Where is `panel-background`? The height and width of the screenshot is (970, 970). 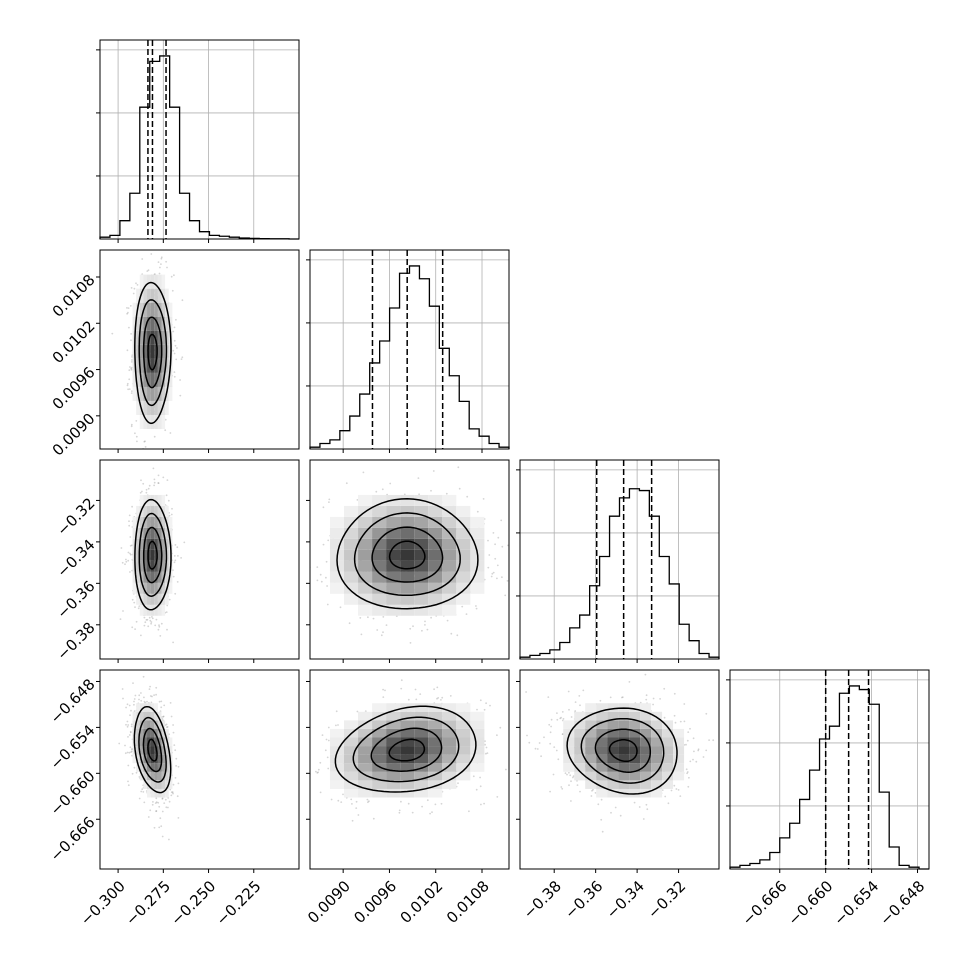 panel-background is located at coordinates (199, 769).